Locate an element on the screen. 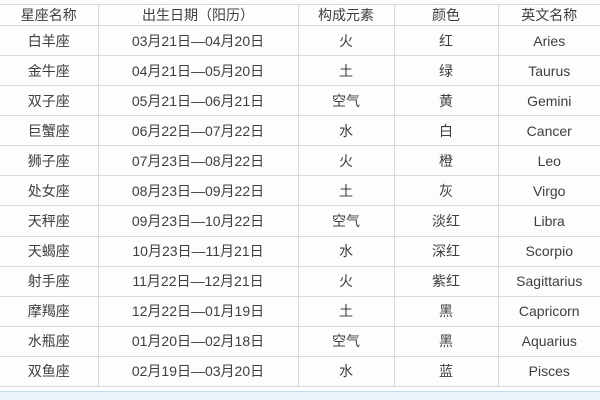 This screenshot has width=600, height=400. column-header-sign-name: 星座名称 is located at coordinates (49, 15).